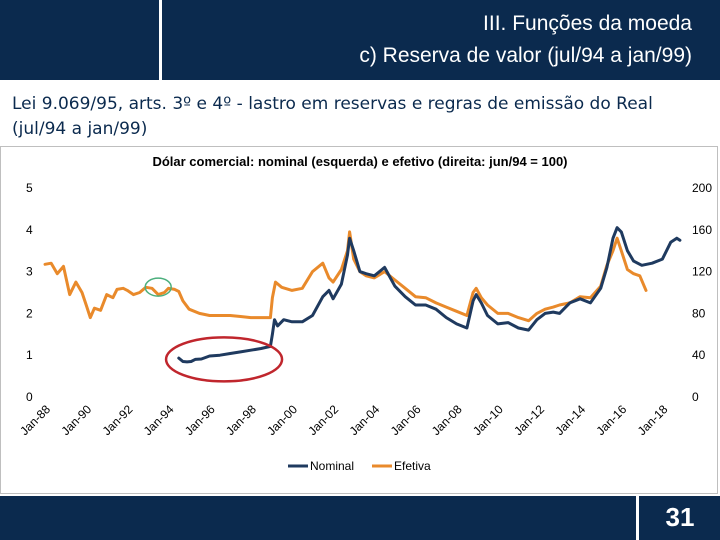  I want to click on slide-title-line1: III. Funções da moeda, so click(587, 23).